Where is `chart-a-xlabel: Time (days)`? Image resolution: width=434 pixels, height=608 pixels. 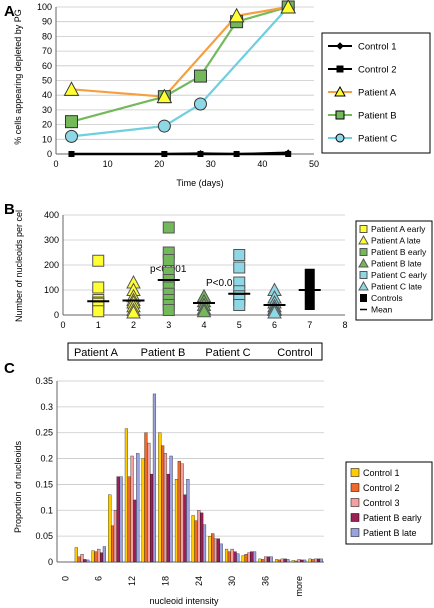 chart-a-xlabel: Time (days) is located at coordinates (199, 183).